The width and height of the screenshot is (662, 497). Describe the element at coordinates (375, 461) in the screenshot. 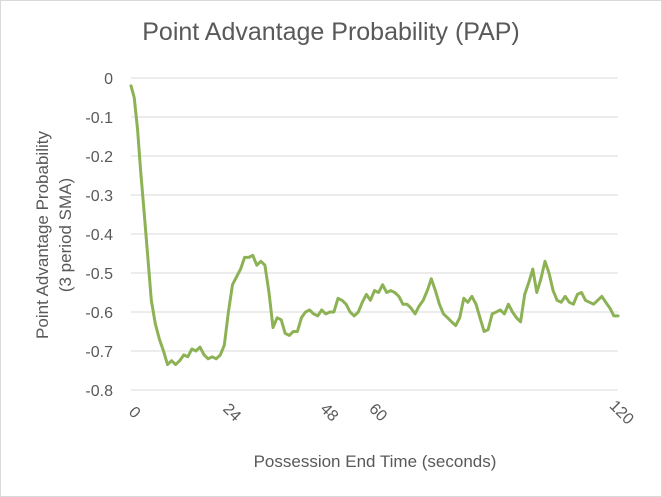

I see `x-axis-label: Possession End Time (seconds)` at that location.